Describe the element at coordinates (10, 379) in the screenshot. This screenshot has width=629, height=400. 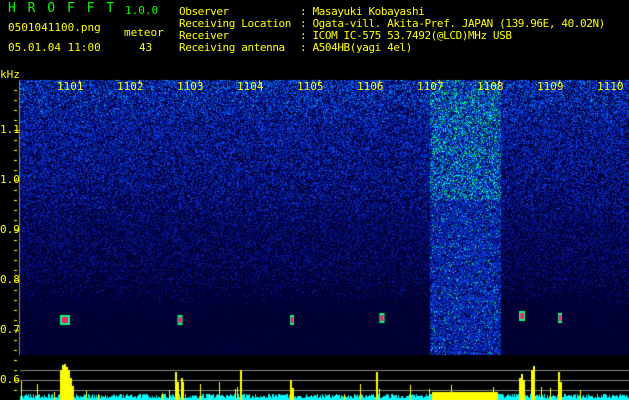
I see `y-tick-label: 0.6` at that location.